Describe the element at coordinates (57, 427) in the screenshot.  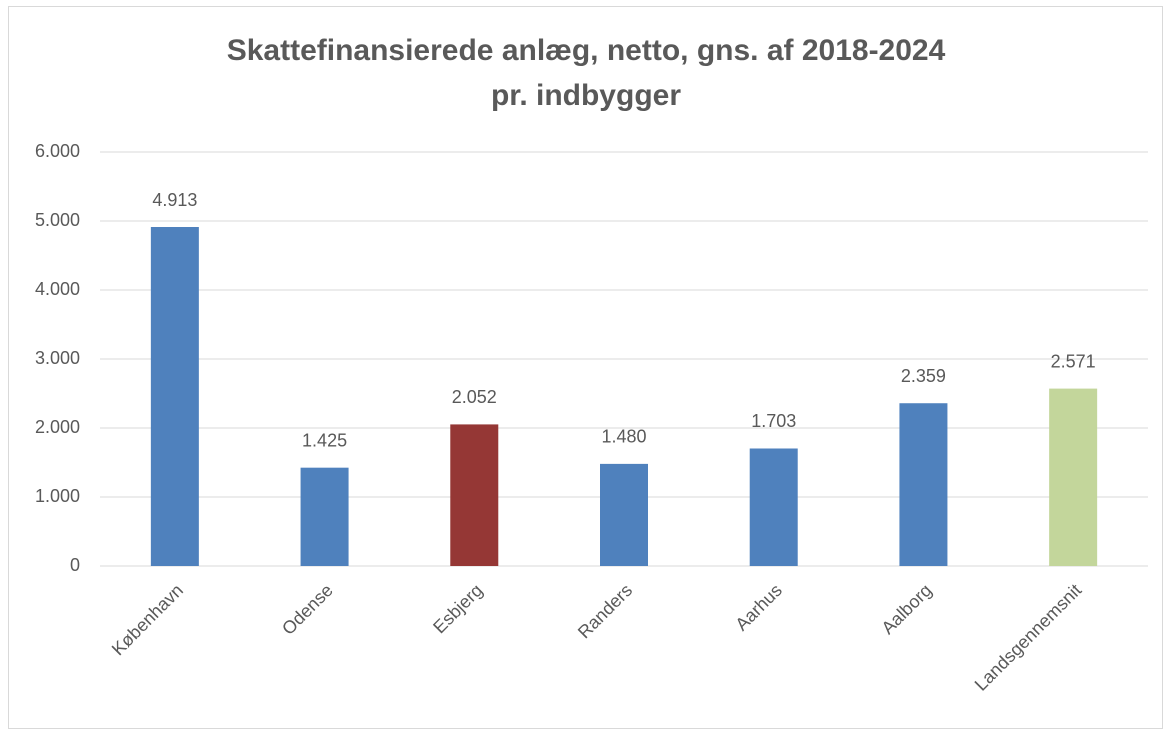
I see `y-tick-label: 2.000` at that location.